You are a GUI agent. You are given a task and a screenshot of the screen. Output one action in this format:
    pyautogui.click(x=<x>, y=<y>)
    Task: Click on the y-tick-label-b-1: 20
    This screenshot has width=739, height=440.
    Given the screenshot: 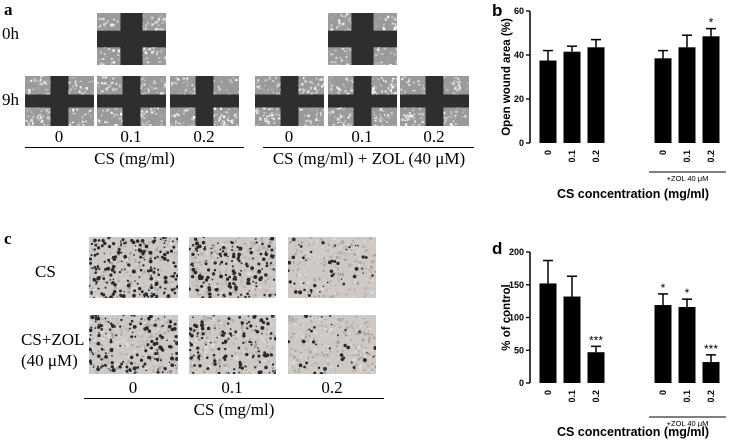 What is the action you would take?
    pyautogui.click(x=519, y=99)
    